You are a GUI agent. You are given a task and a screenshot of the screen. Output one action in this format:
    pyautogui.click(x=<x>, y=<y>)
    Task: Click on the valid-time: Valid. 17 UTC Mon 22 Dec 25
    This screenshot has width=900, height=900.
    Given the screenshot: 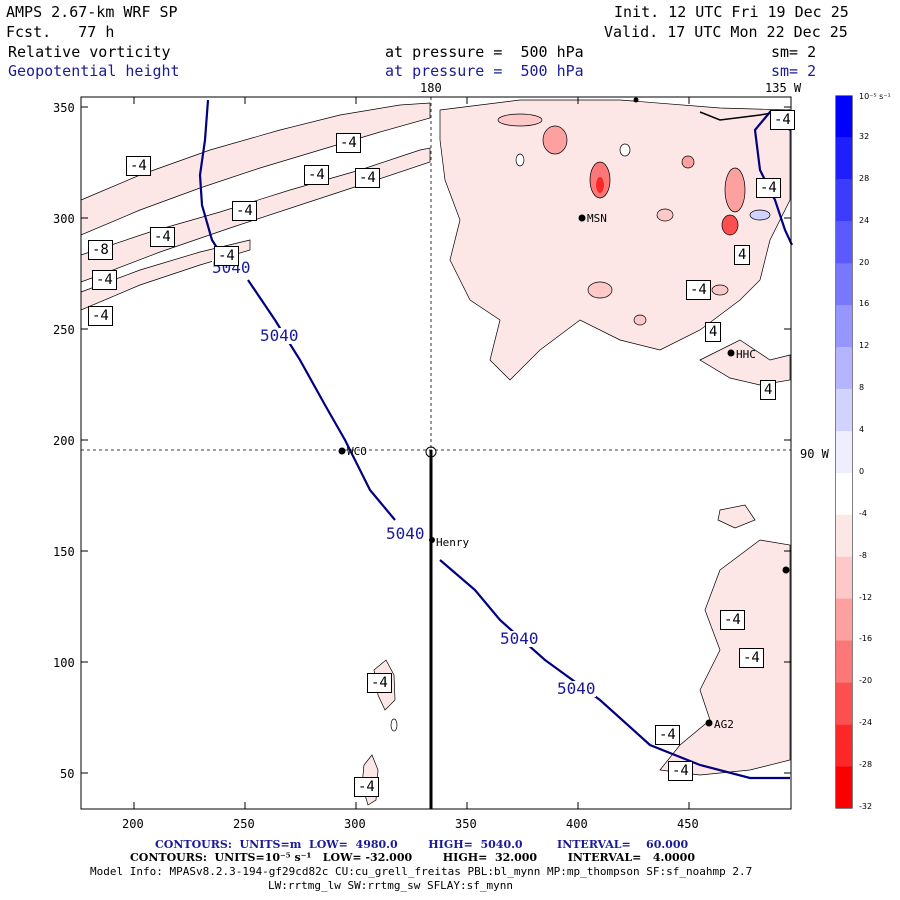 What is the action you would take?
    pyautogui.click(x=726, y=32)
    